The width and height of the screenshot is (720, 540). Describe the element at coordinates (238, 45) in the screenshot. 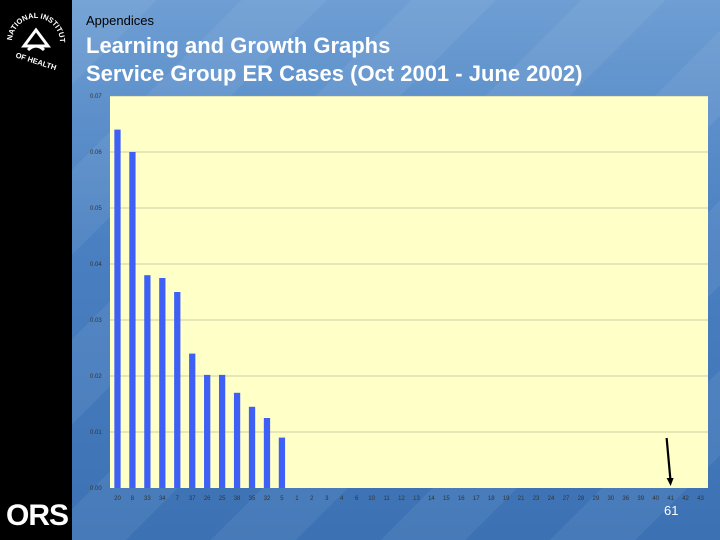

I see `title-line-1: Learning and Growth Graphs` at that location.